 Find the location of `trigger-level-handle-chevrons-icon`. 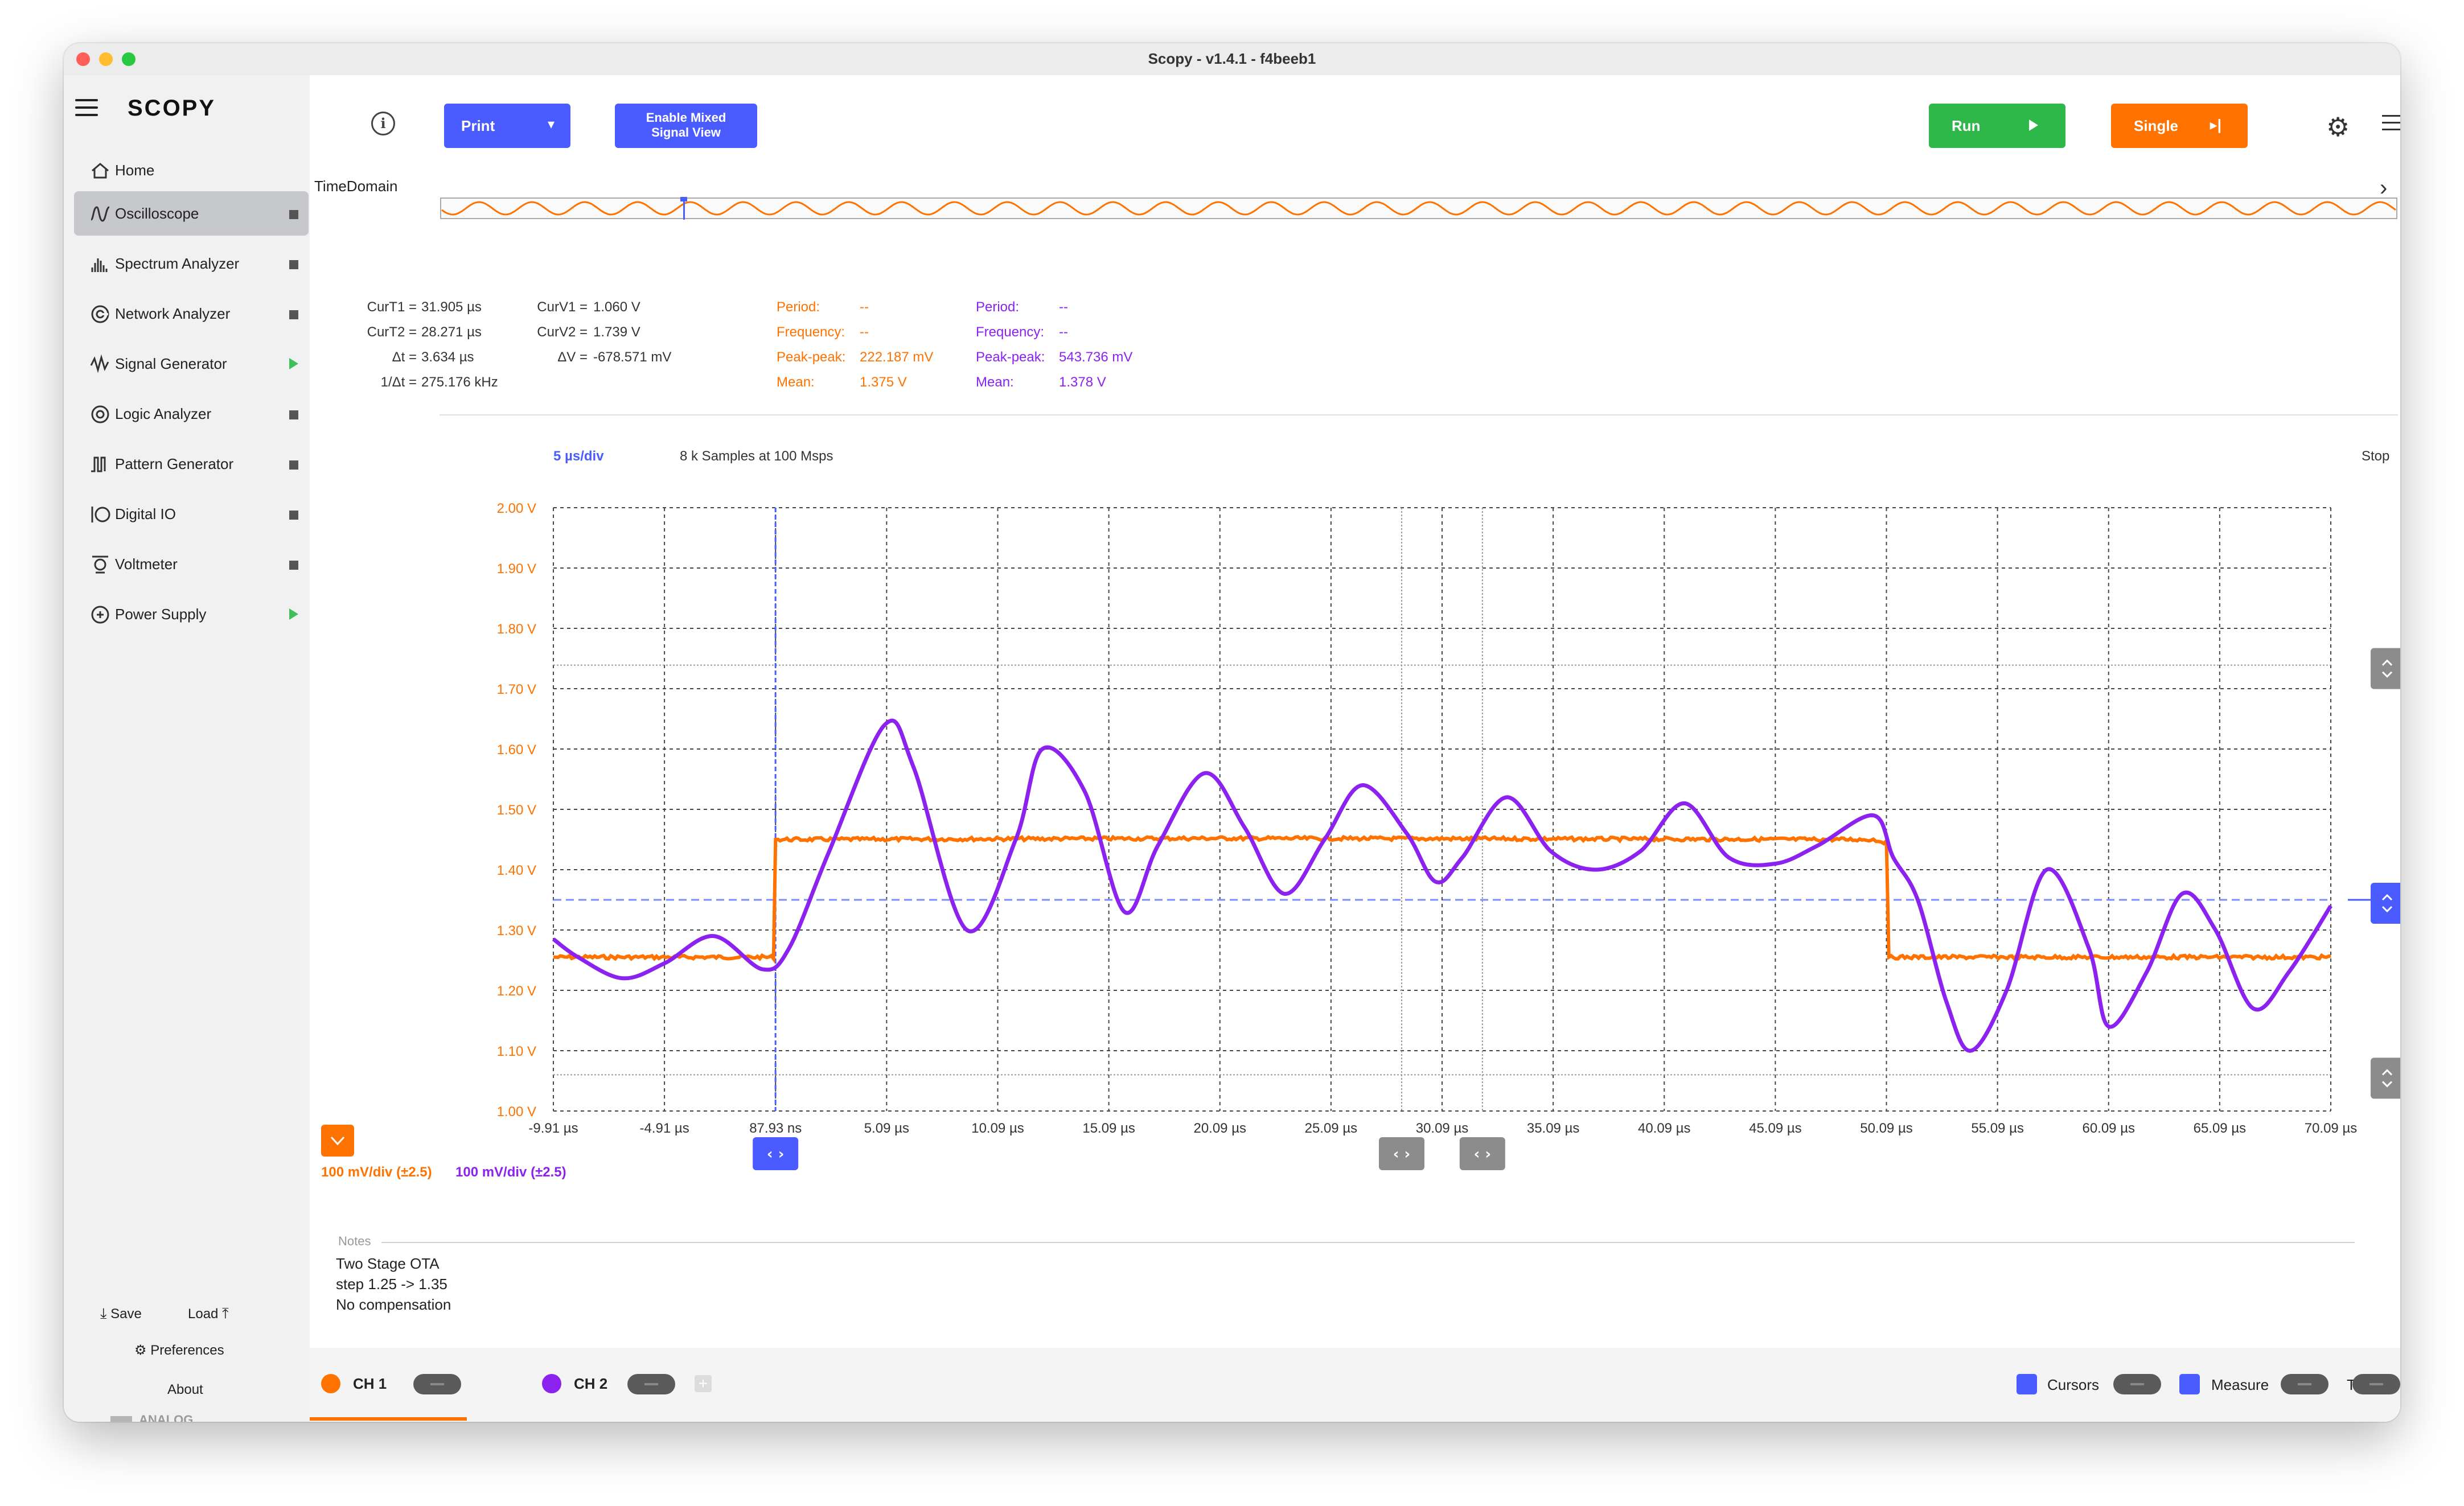

trigger-level-handle-chevrons-icon is located at coordinates (2387, 904).